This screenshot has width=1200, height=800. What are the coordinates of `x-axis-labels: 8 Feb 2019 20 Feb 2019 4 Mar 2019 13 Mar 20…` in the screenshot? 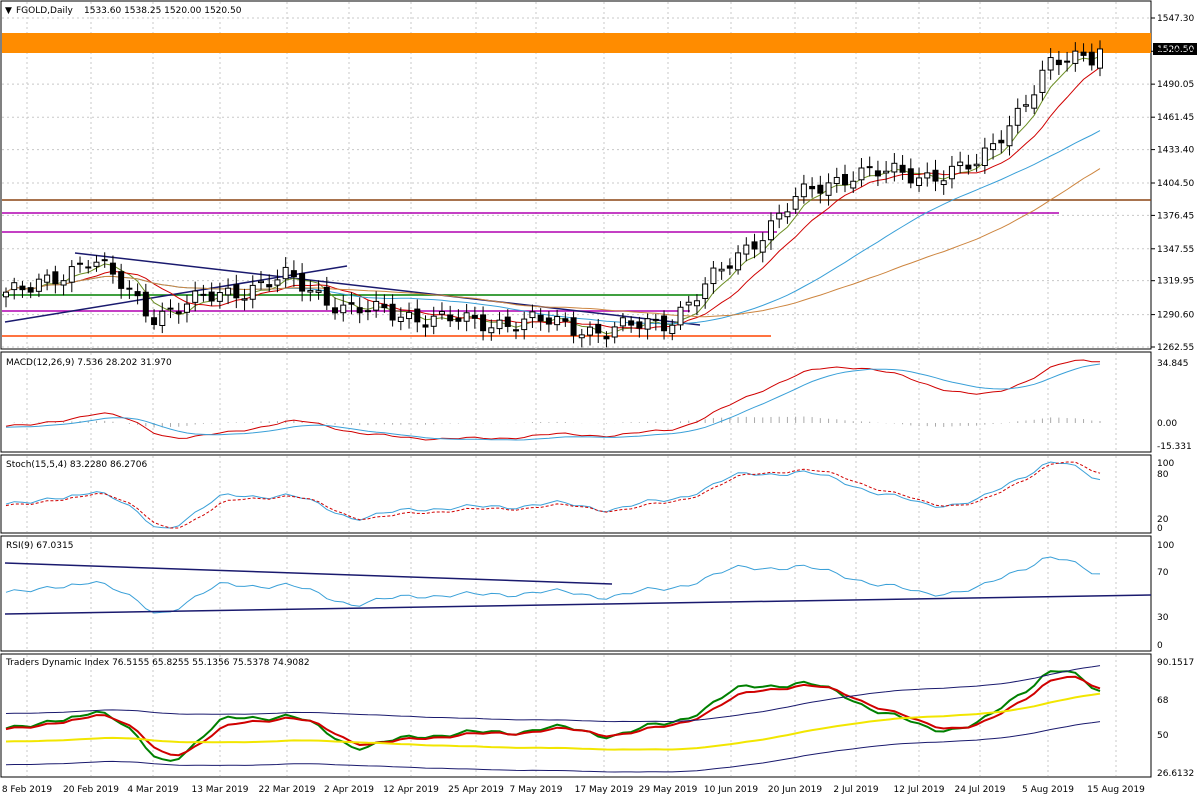 It's located at (573, 790).